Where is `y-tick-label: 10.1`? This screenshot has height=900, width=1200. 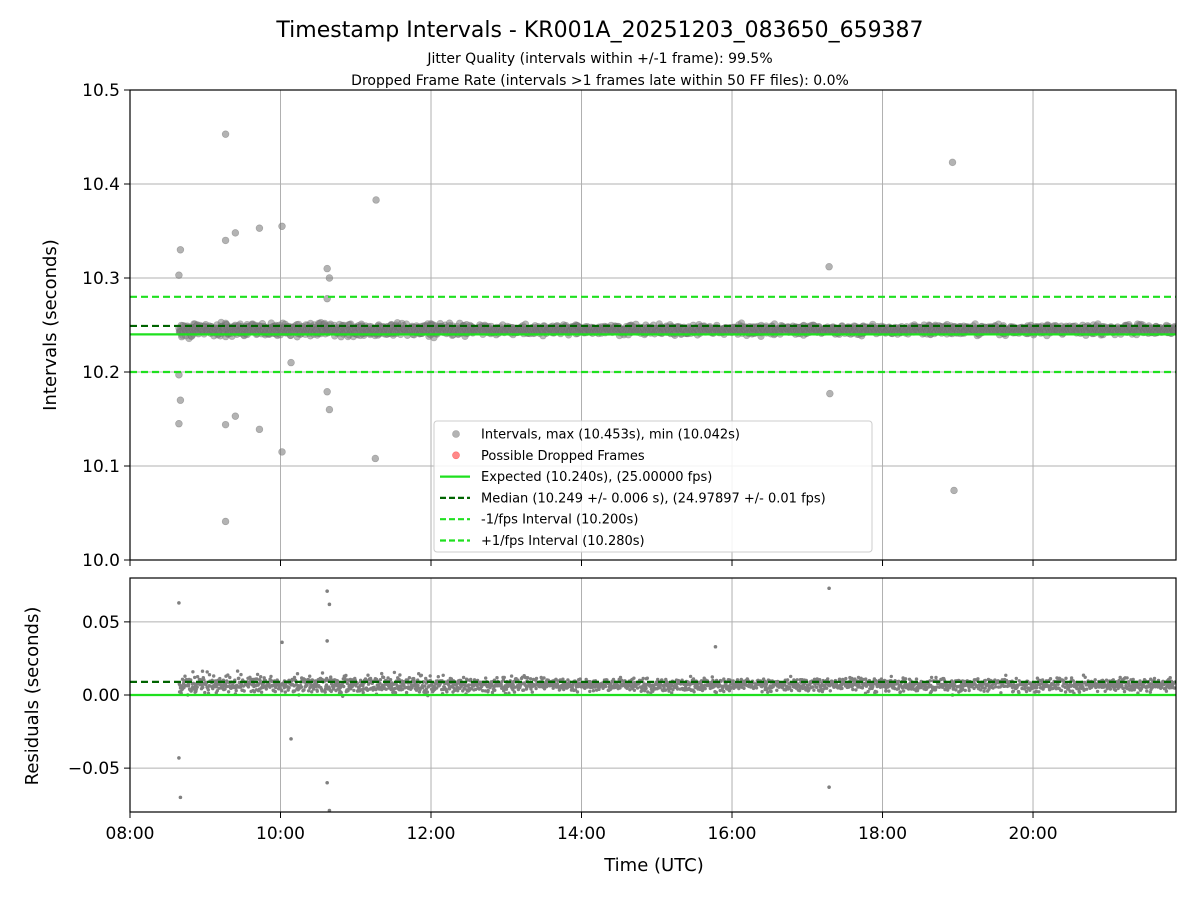
y-tick-label: 10.1 is located at coordinates (101, 467).